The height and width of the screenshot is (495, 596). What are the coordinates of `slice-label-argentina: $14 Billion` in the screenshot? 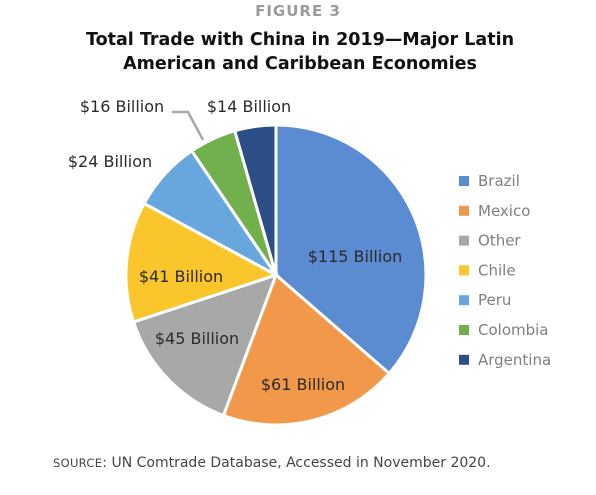 It's located at (249, 106).